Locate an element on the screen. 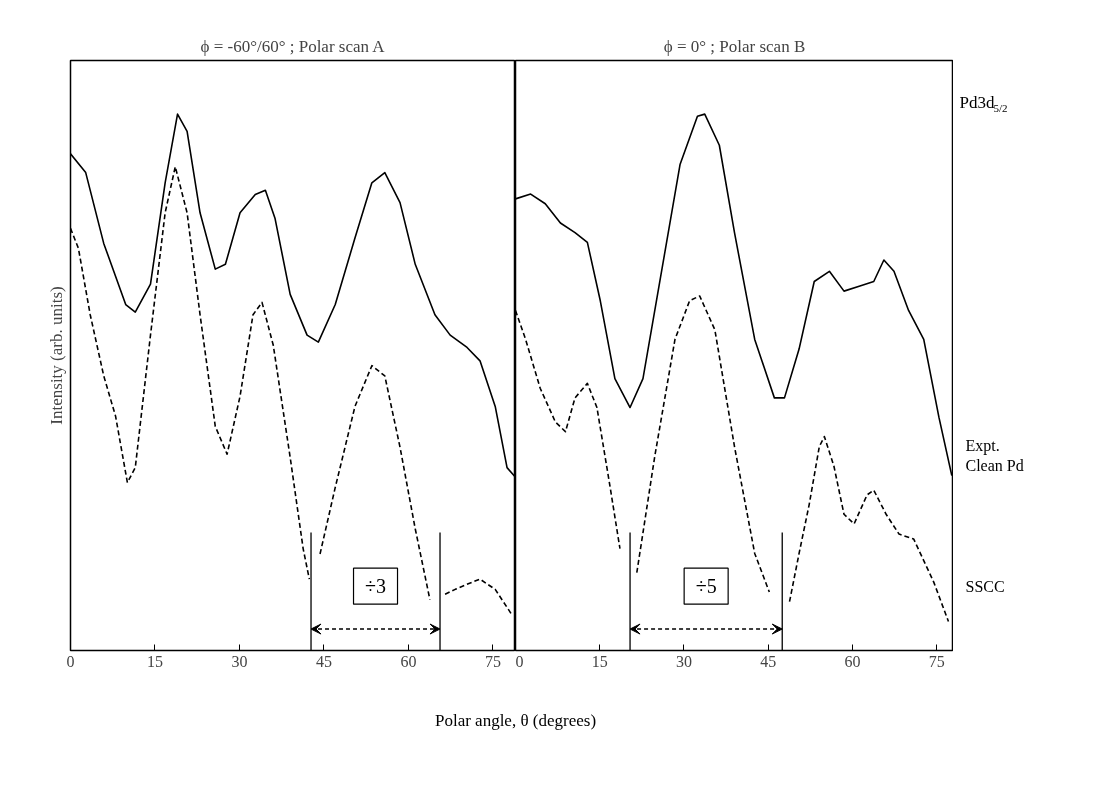  annotation: ÷5 is located at coordinates (706, 586).